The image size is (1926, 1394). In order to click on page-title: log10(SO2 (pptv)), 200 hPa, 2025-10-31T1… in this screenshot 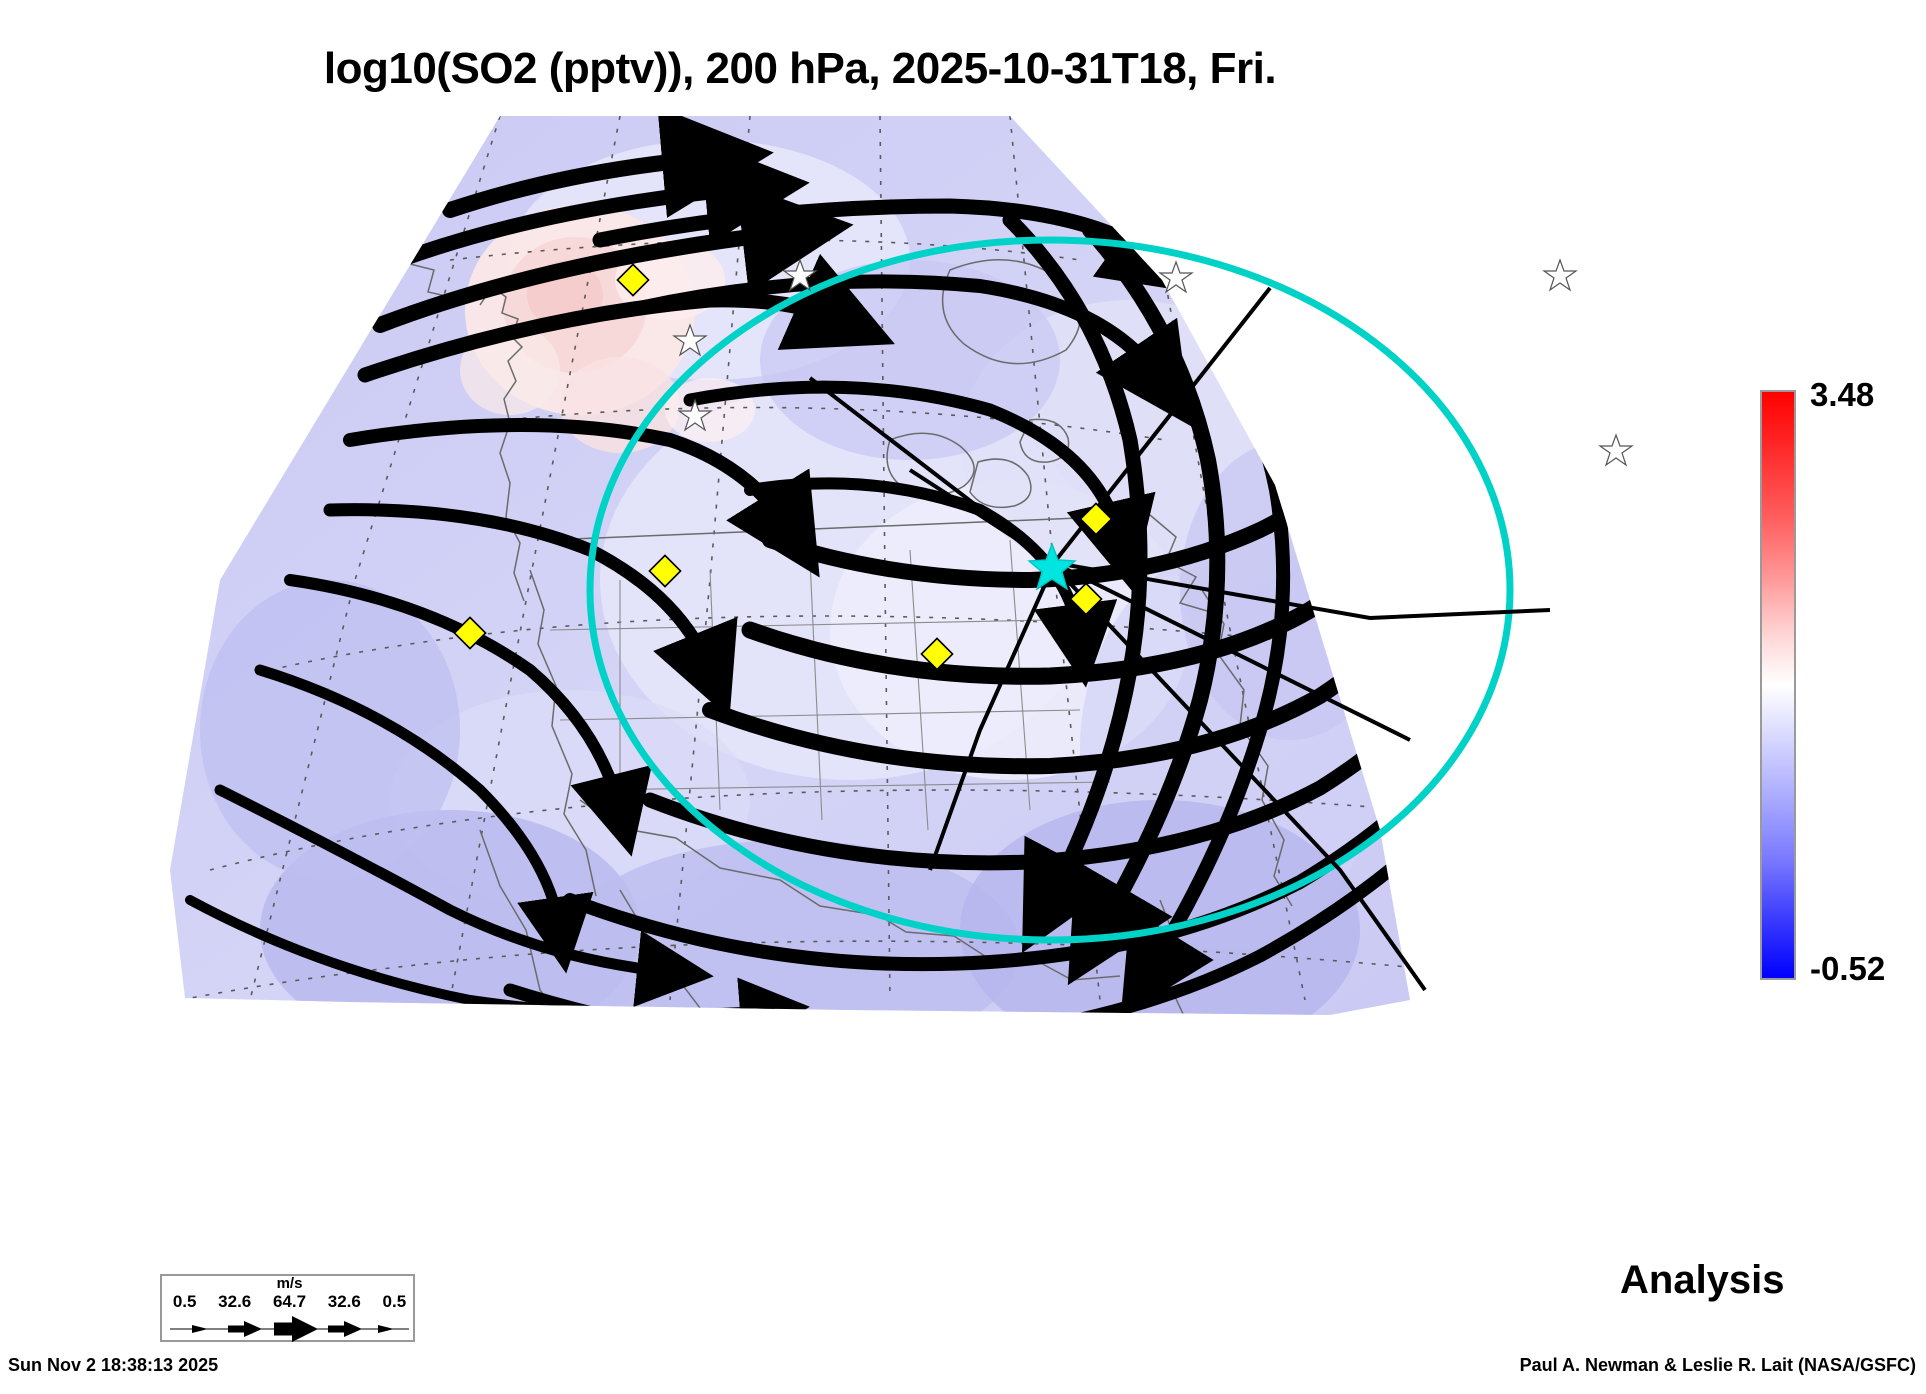, I will do `click(800, 68)`.